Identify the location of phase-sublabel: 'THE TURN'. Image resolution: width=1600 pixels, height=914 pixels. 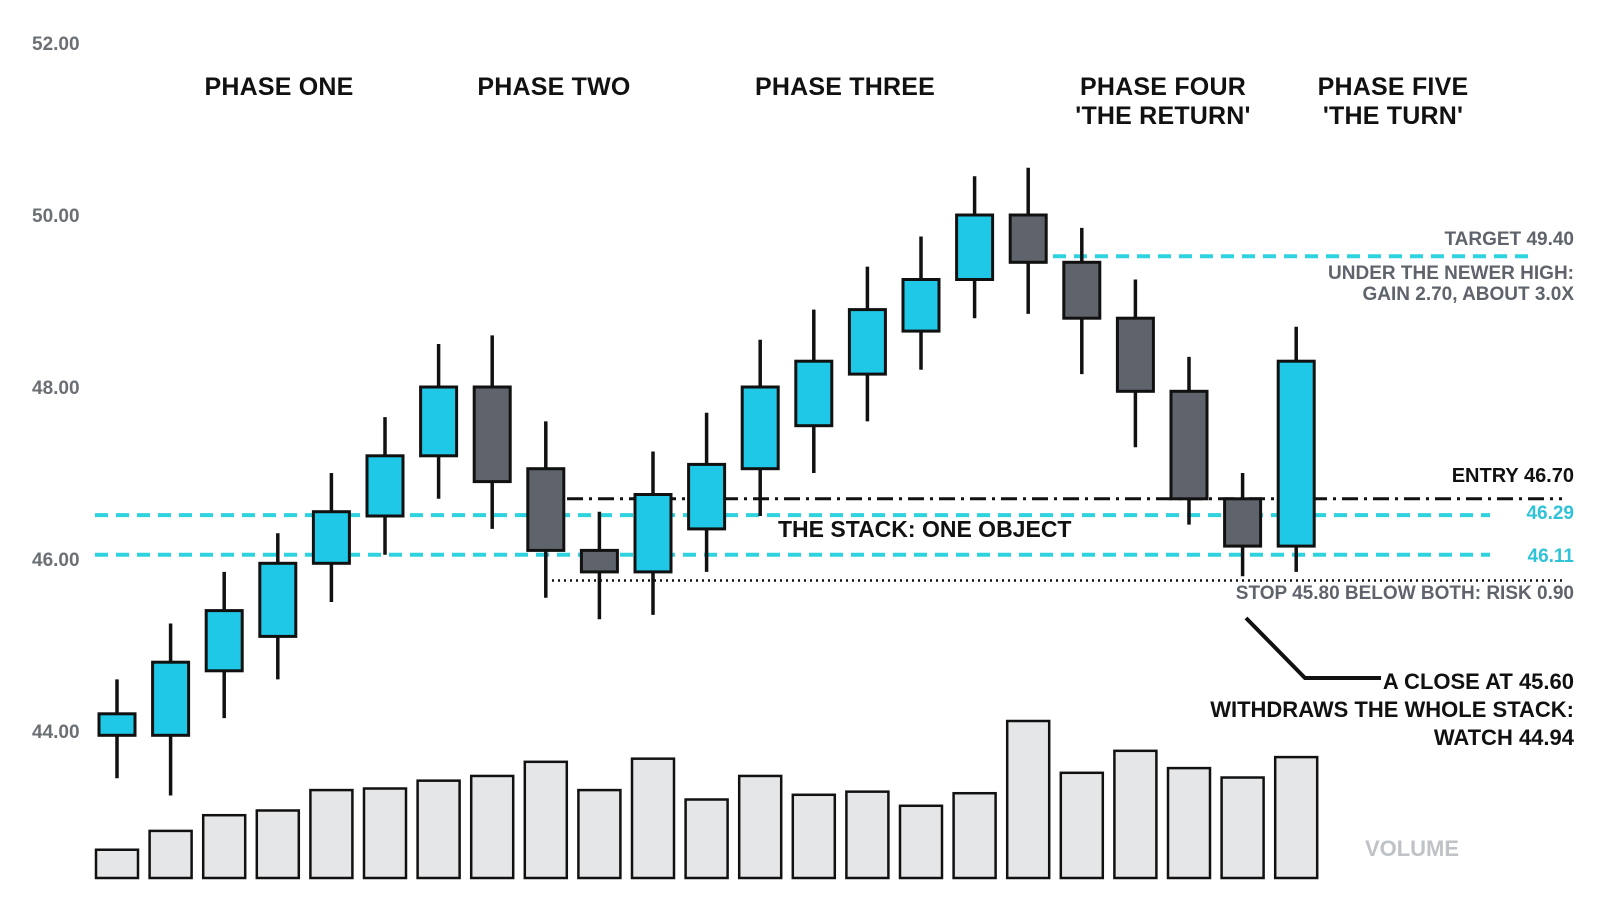
(1393, 116).